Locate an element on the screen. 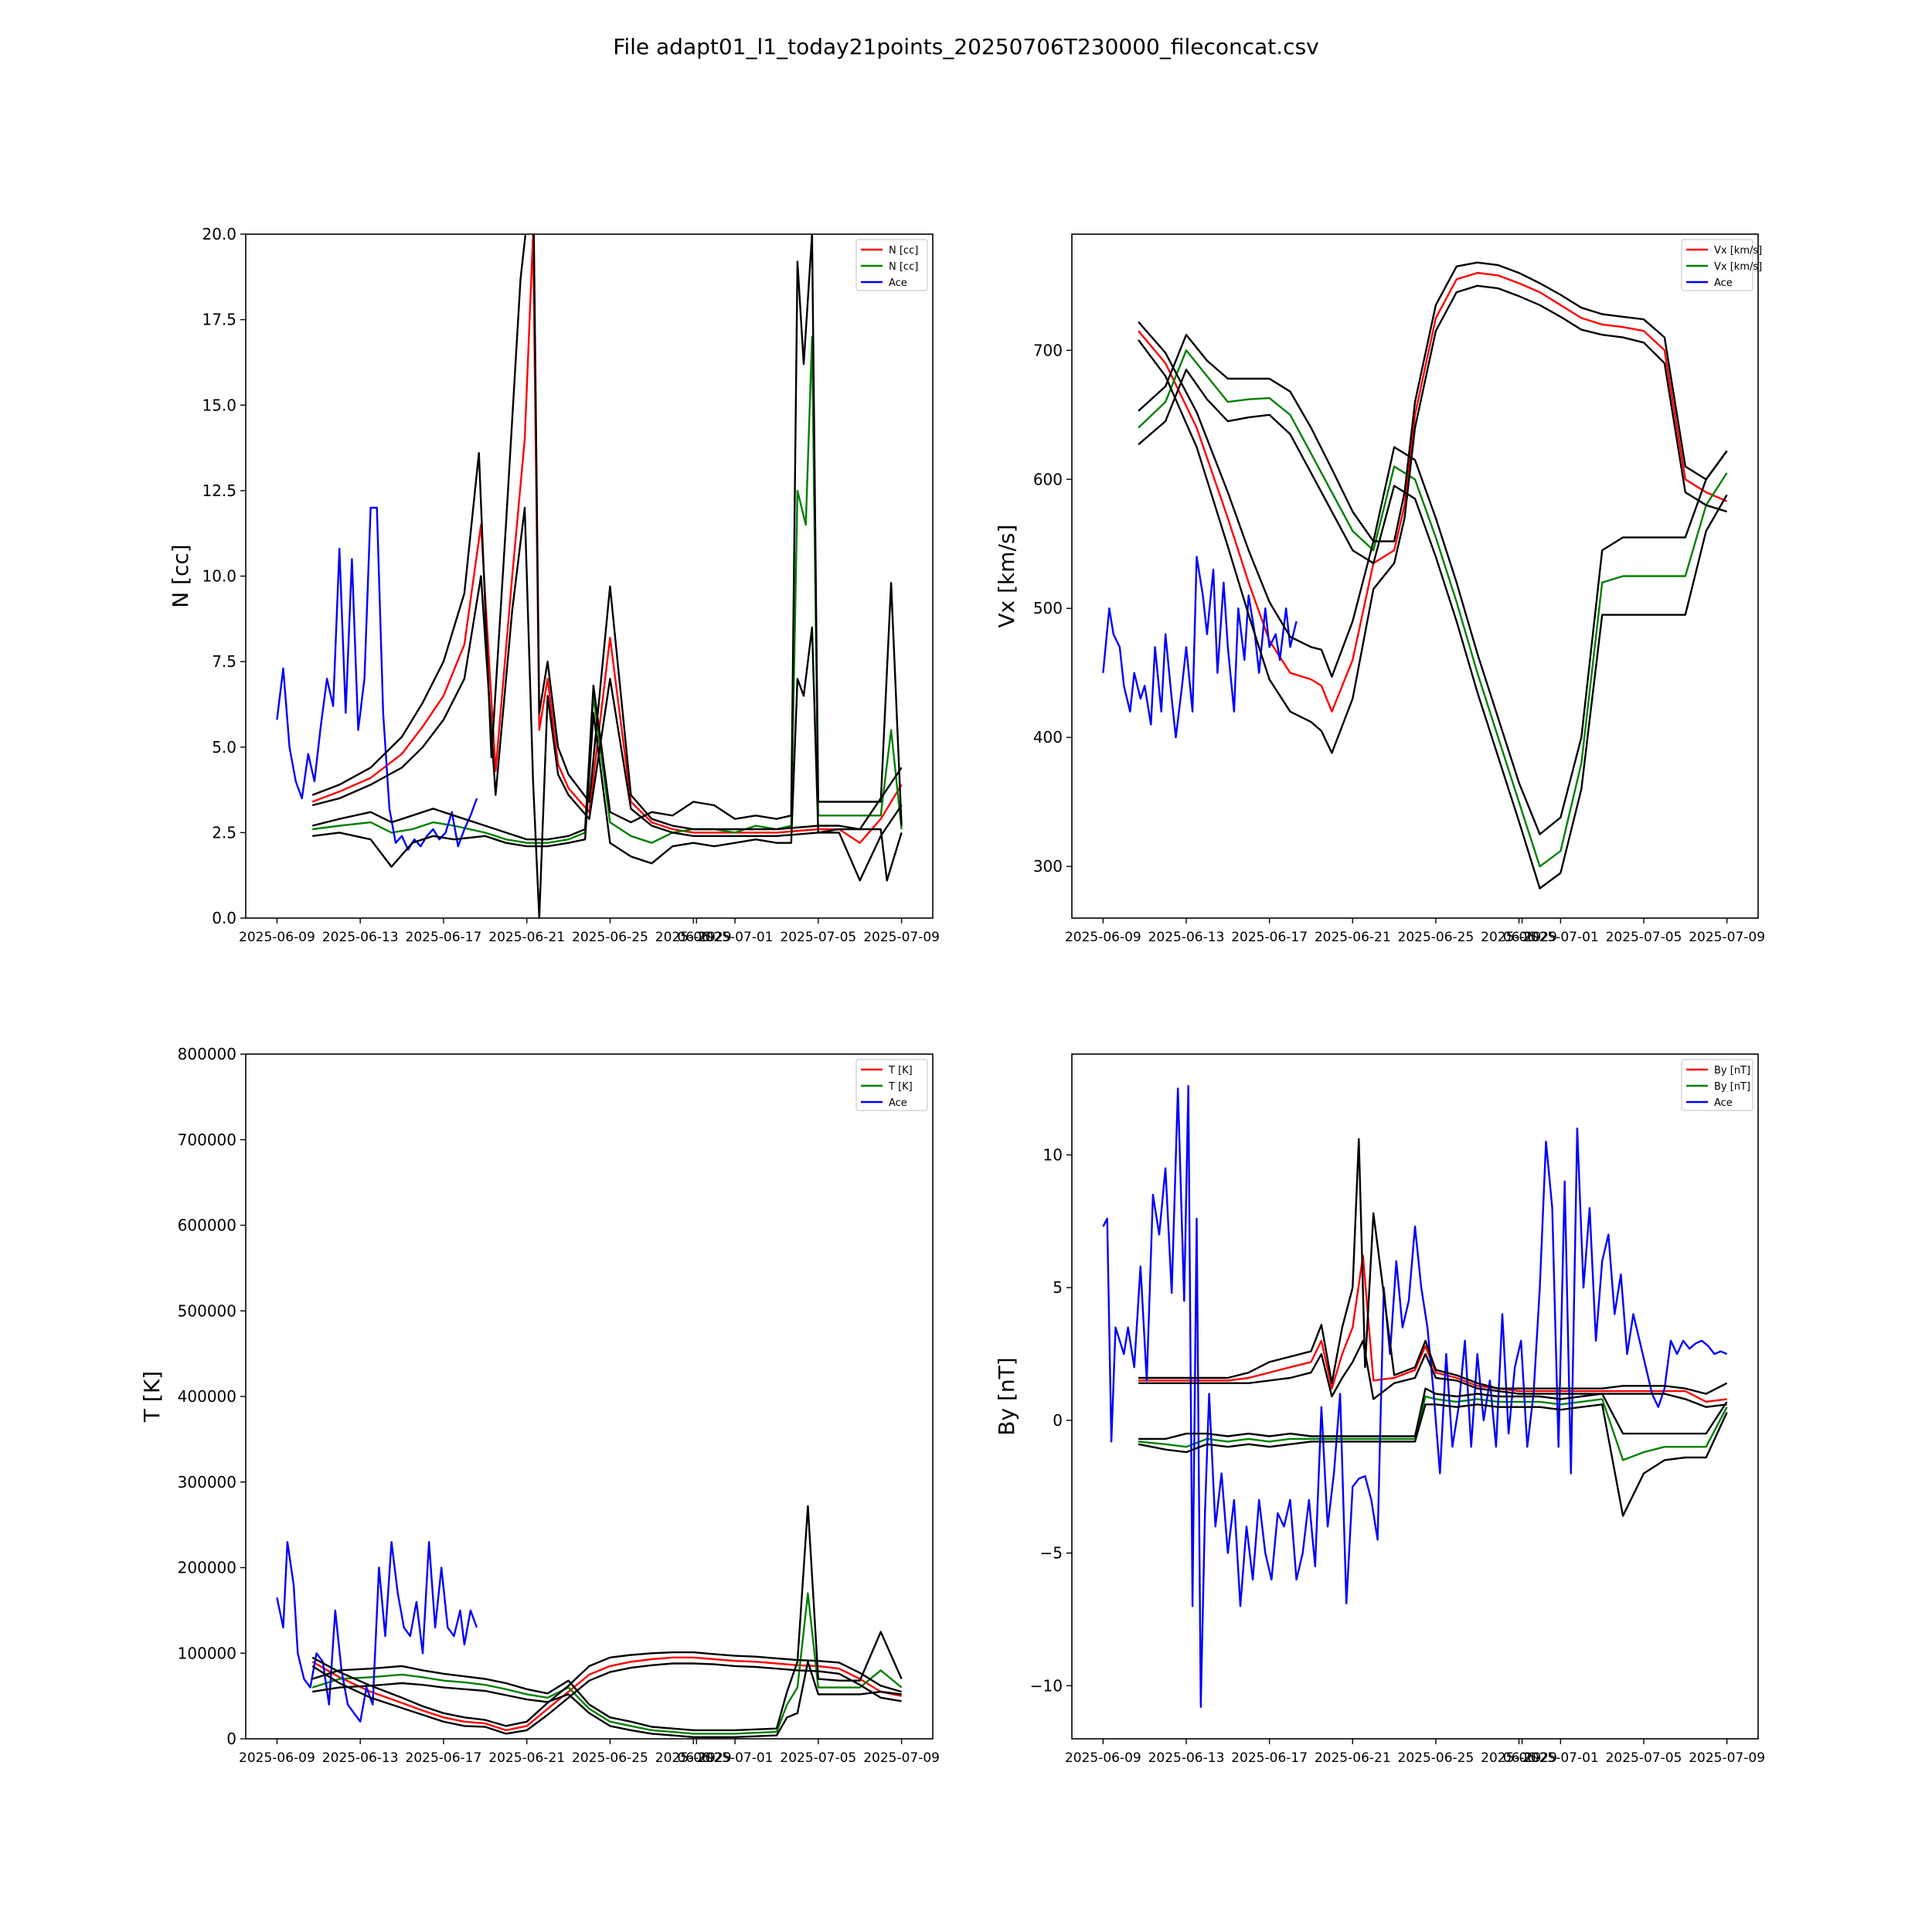  legend: Vx [km/s] Vx [km/s] Ace is located at coordinates (1722, 265).